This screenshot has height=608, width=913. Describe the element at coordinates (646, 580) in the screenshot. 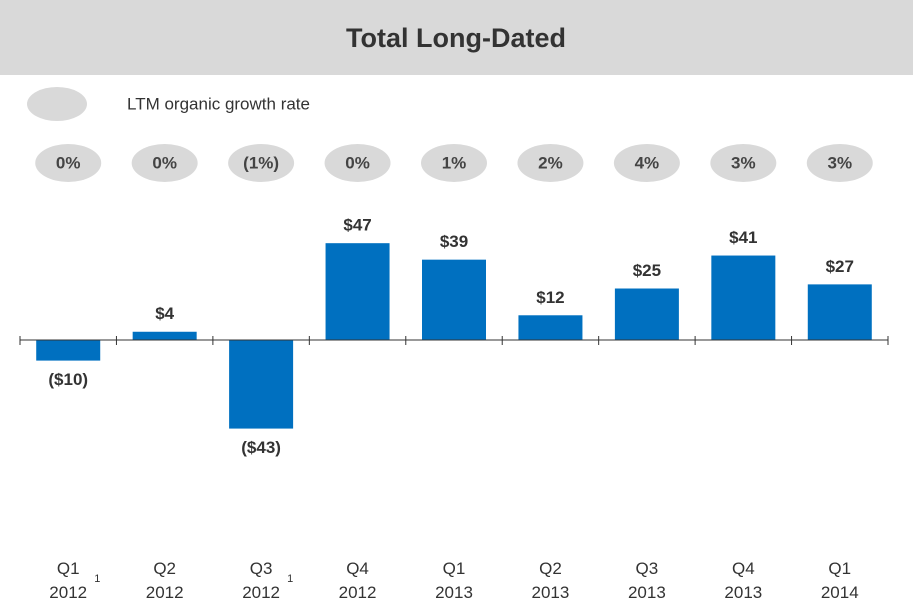

I see `x-tick-label: Q3 2013` at that location.